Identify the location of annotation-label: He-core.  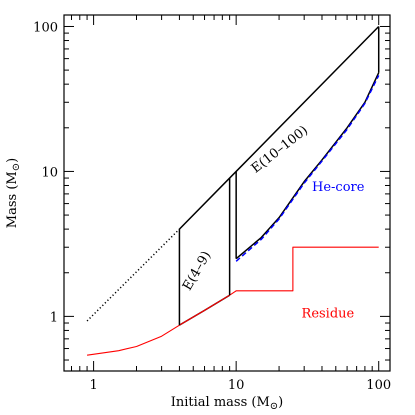
(338, 187).